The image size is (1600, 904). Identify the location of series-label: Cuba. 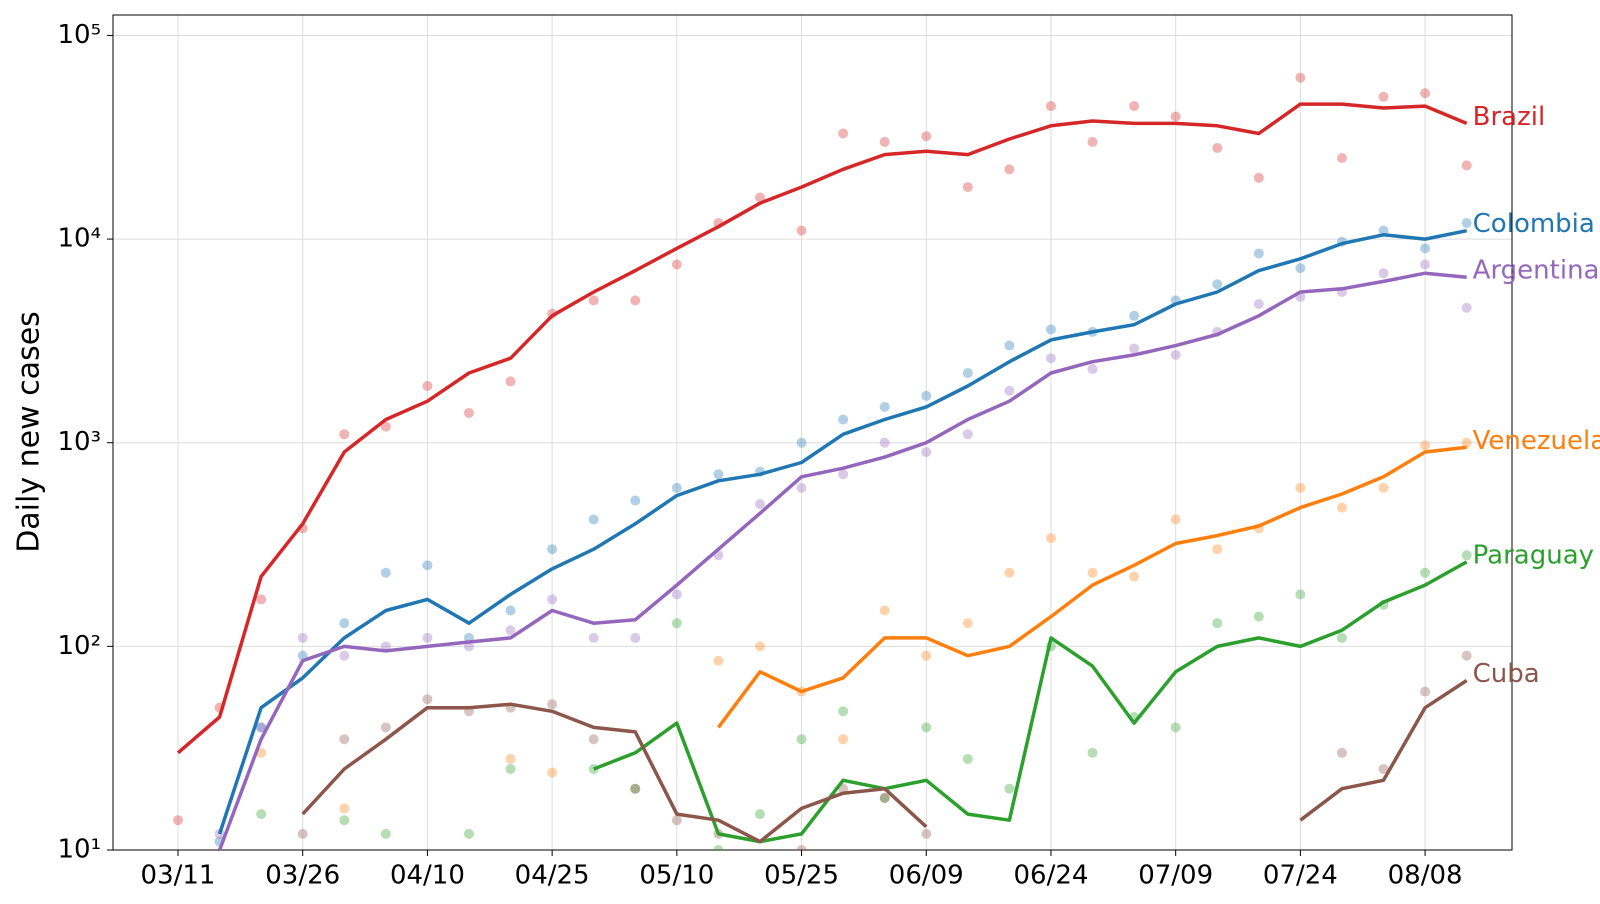
(1506, 674).